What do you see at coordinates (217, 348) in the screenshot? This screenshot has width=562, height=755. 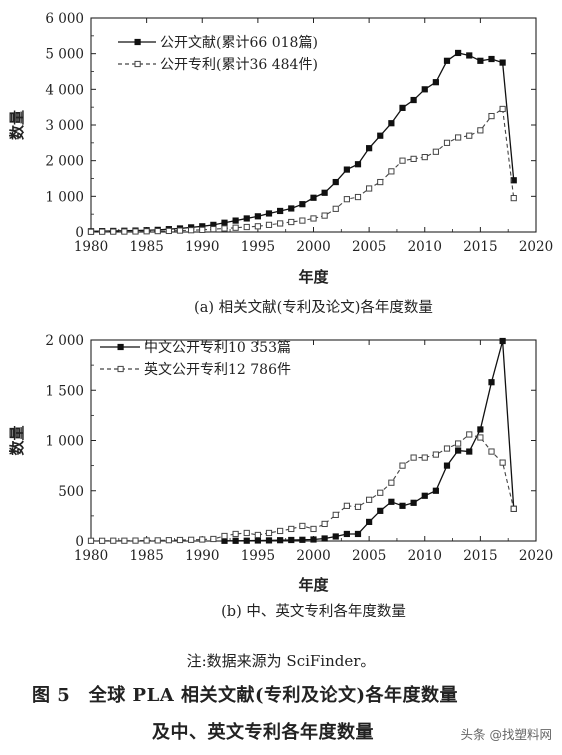 I see `legend-label: 中文公开专利10 353篇` at bounding box center [217, 348].